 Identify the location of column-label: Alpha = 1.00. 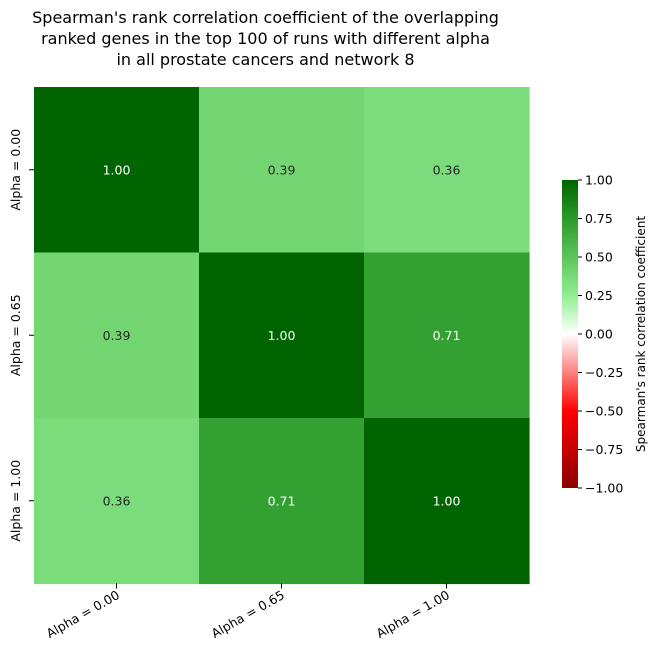
(413, 614).